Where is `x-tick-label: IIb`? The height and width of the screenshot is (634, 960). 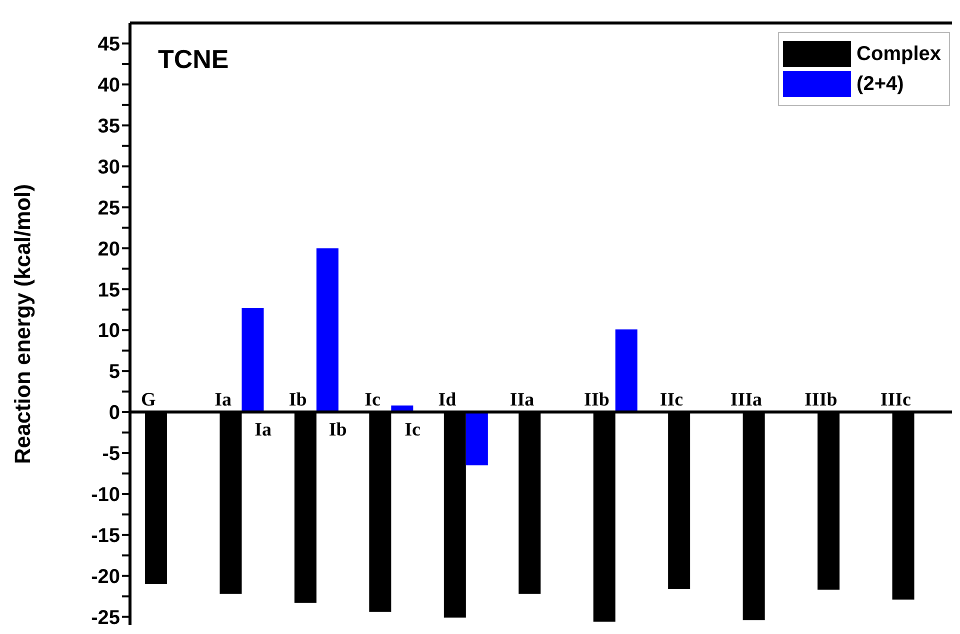 x-tick-label: IIb is located at coordinates (597, 400).